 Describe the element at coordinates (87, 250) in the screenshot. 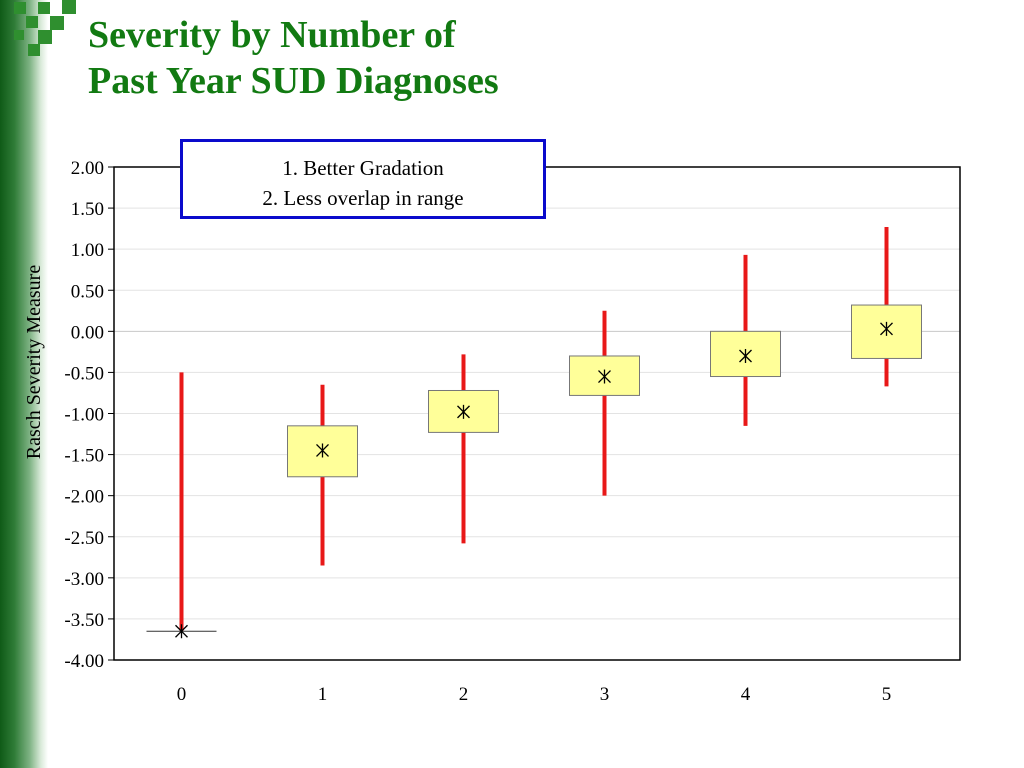

I see `y-tick-label: 1.00` at that location.